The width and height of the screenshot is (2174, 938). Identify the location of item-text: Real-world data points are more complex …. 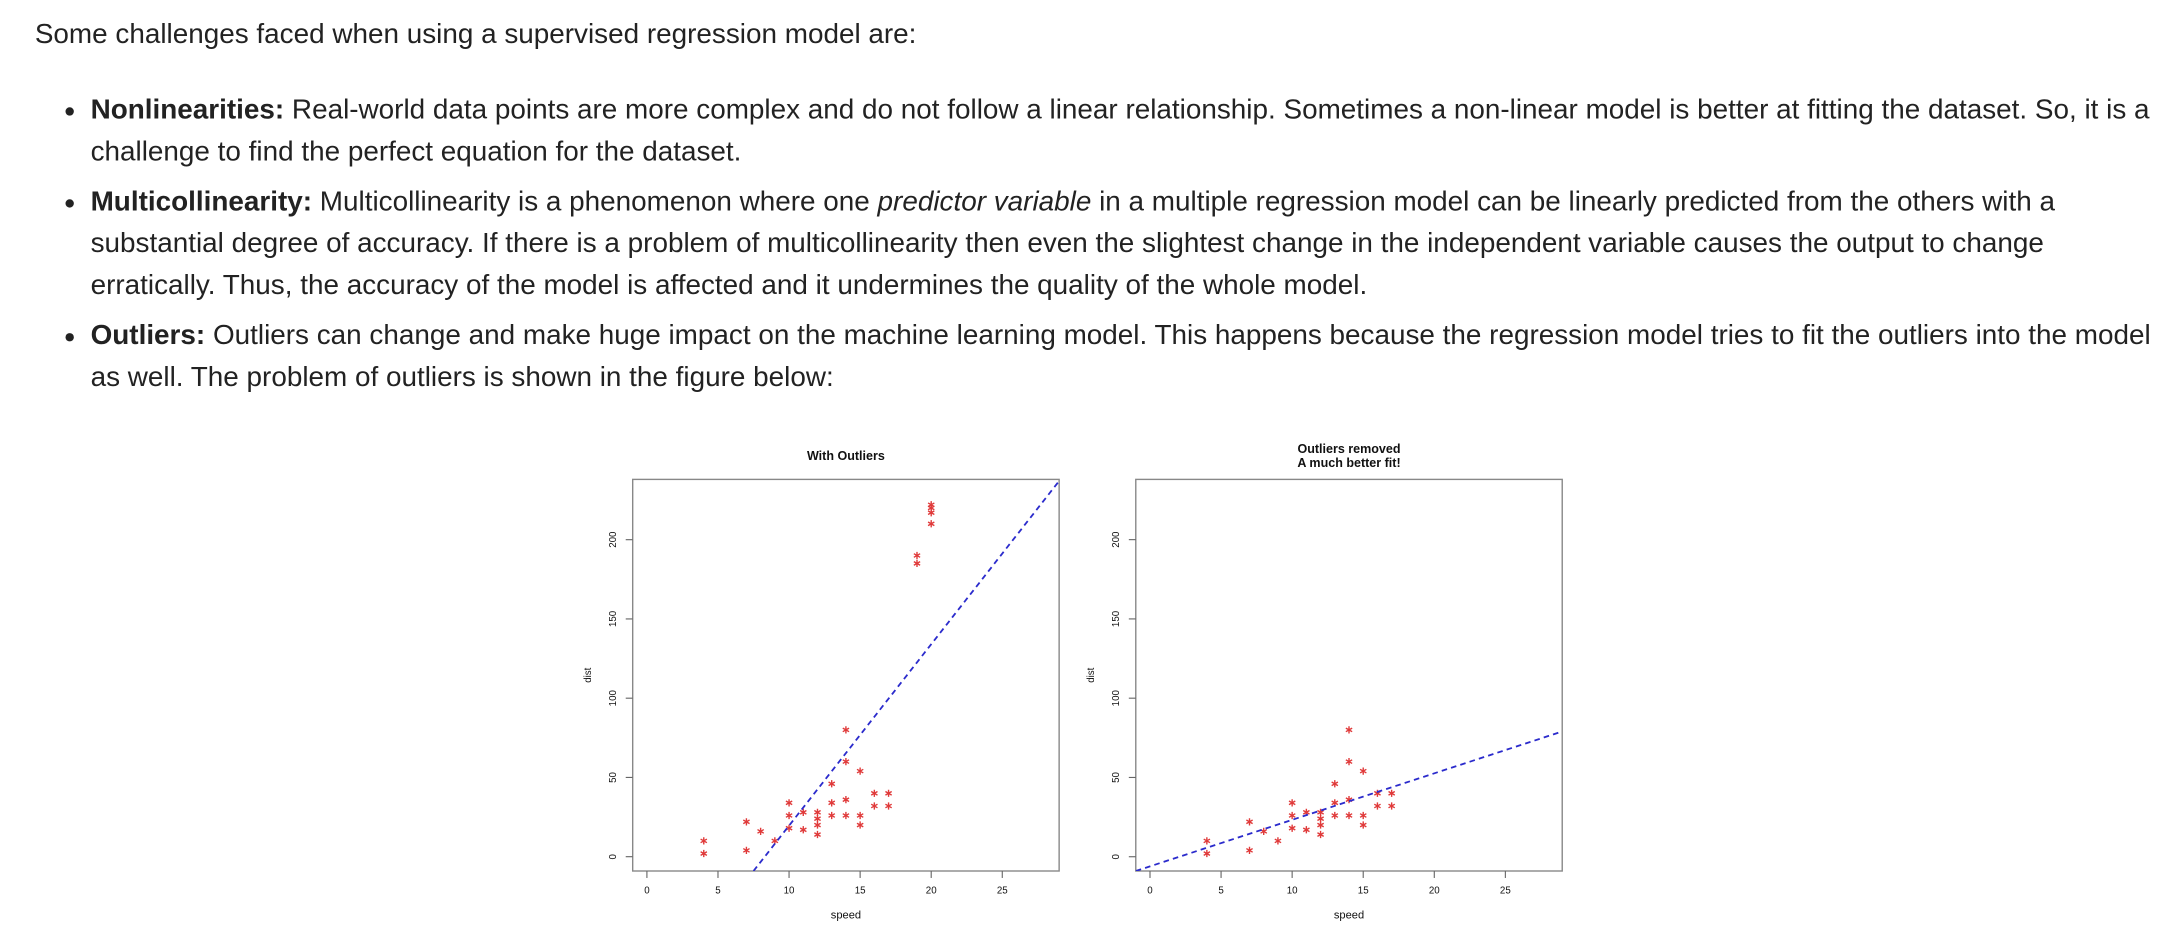
(1120, 131).